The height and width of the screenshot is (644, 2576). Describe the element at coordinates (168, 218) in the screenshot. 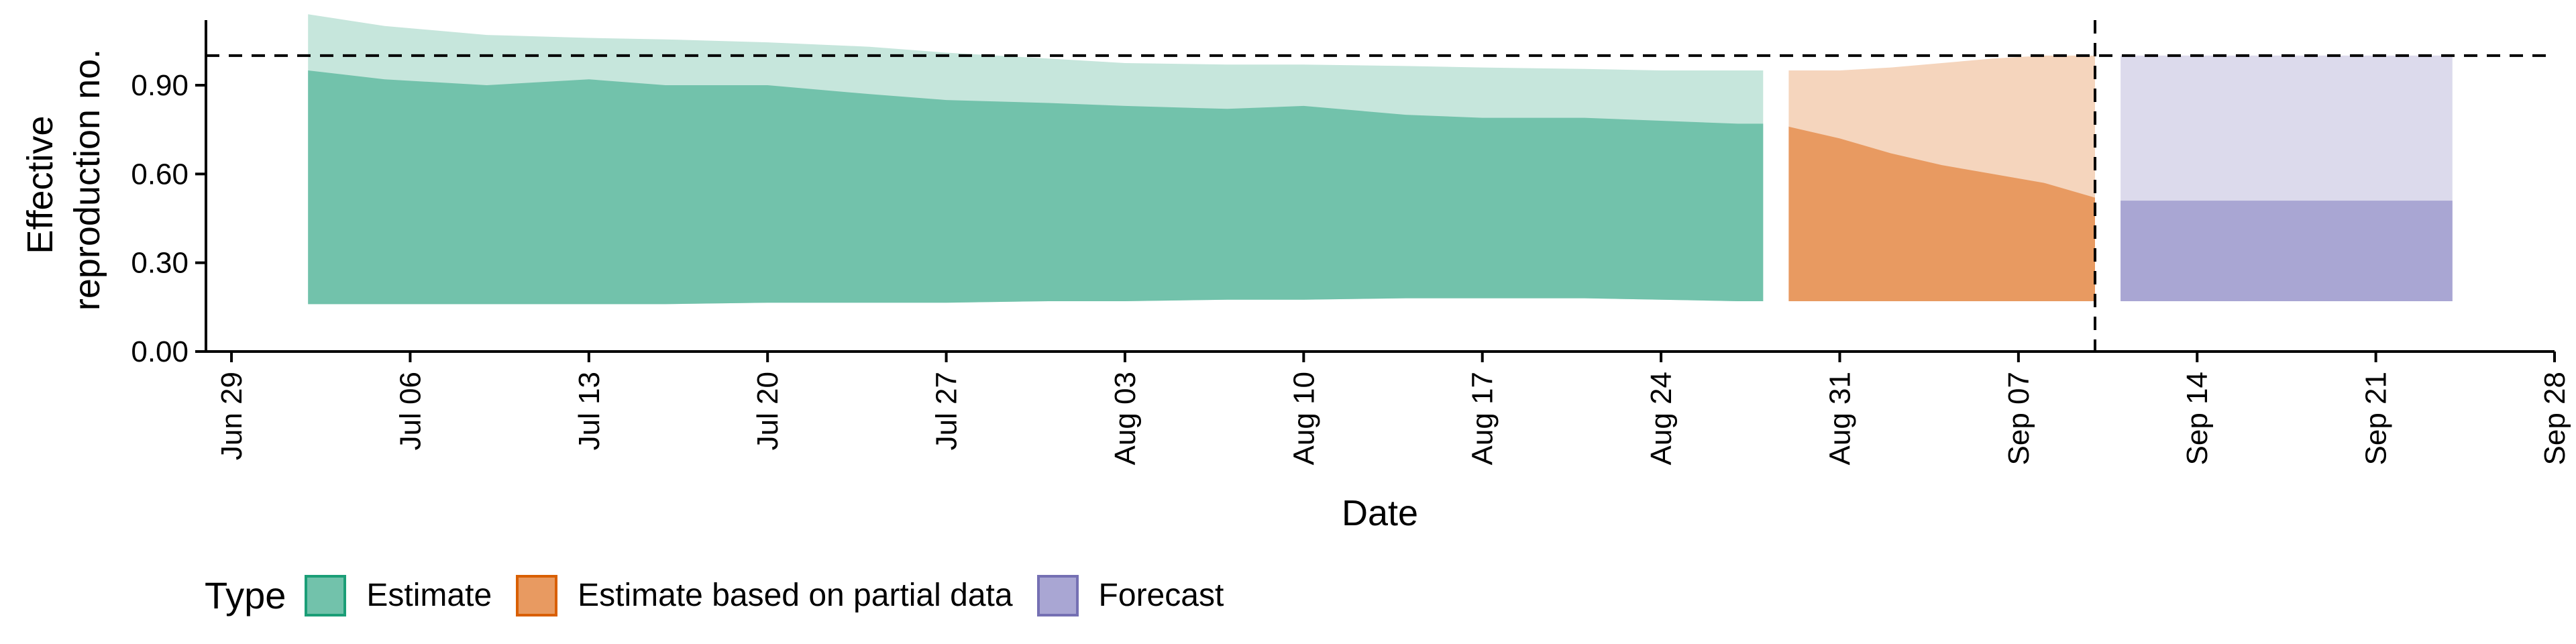

I see `y-ticks: 0.00 0.30 0.60 0.90` at that location.